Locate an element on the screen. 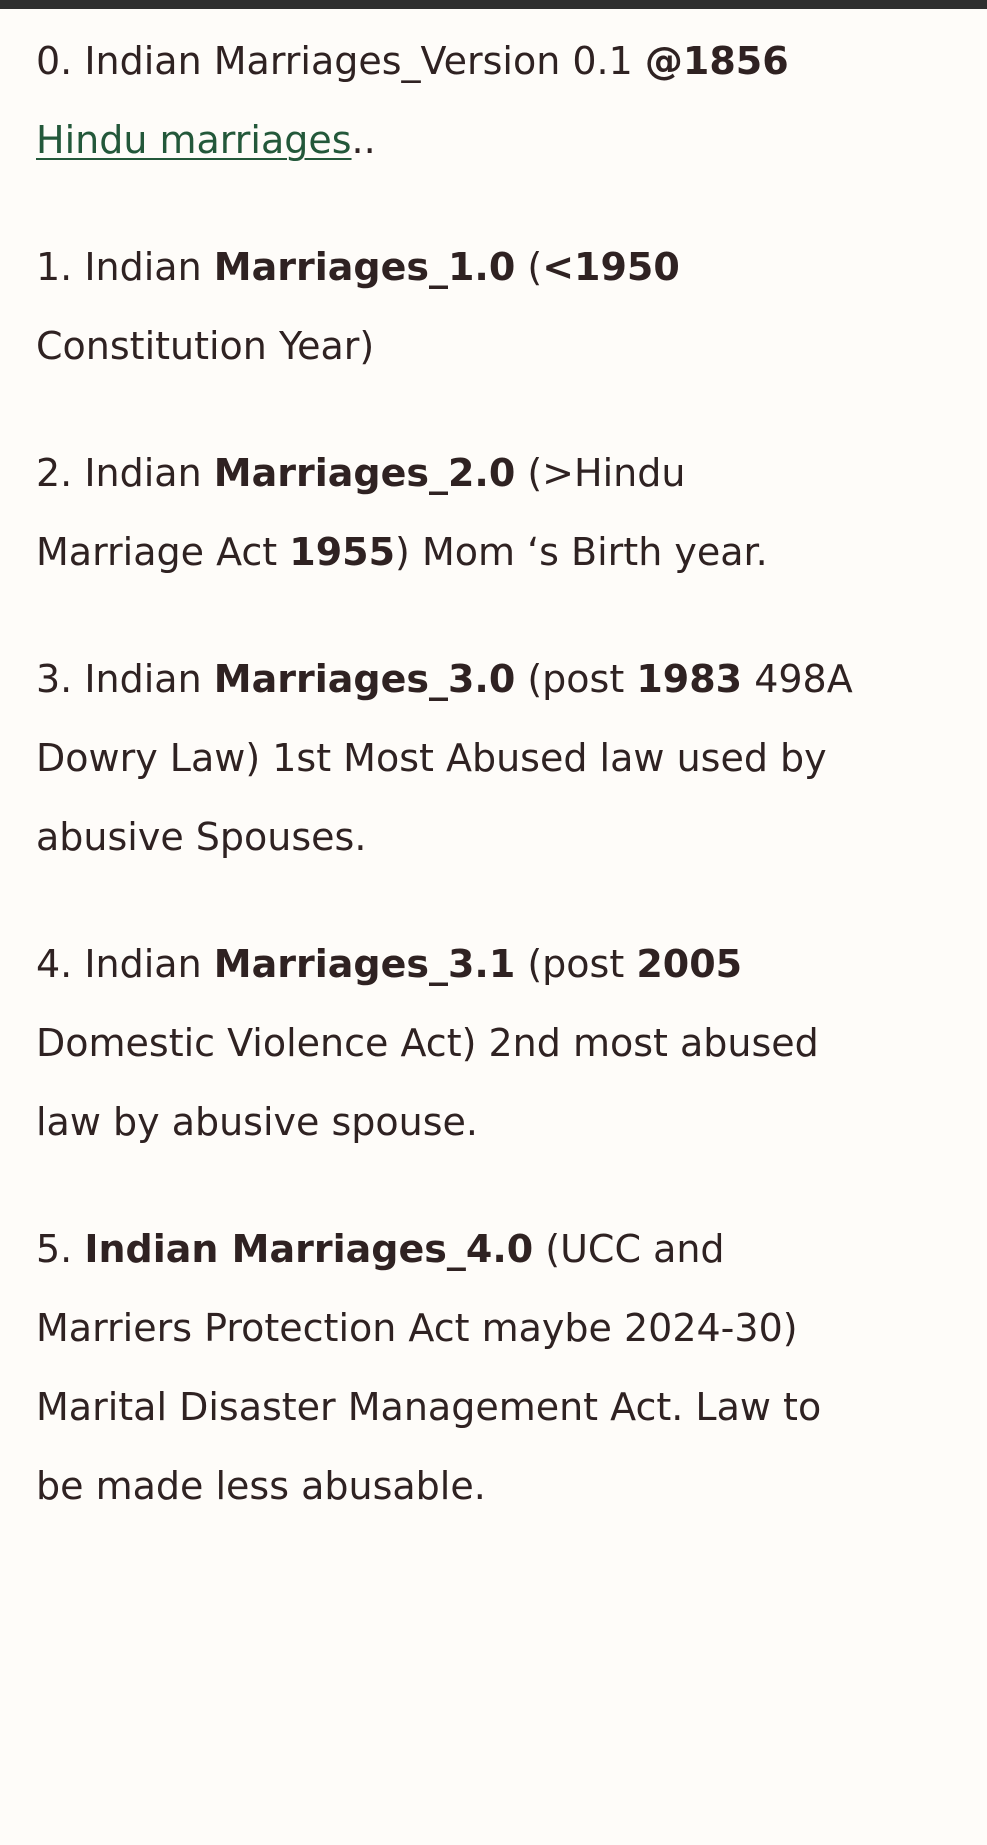 This screenshot has width=987, height=1845. bold-text: Marriages_2.0 is located at coordinates (364, 473).